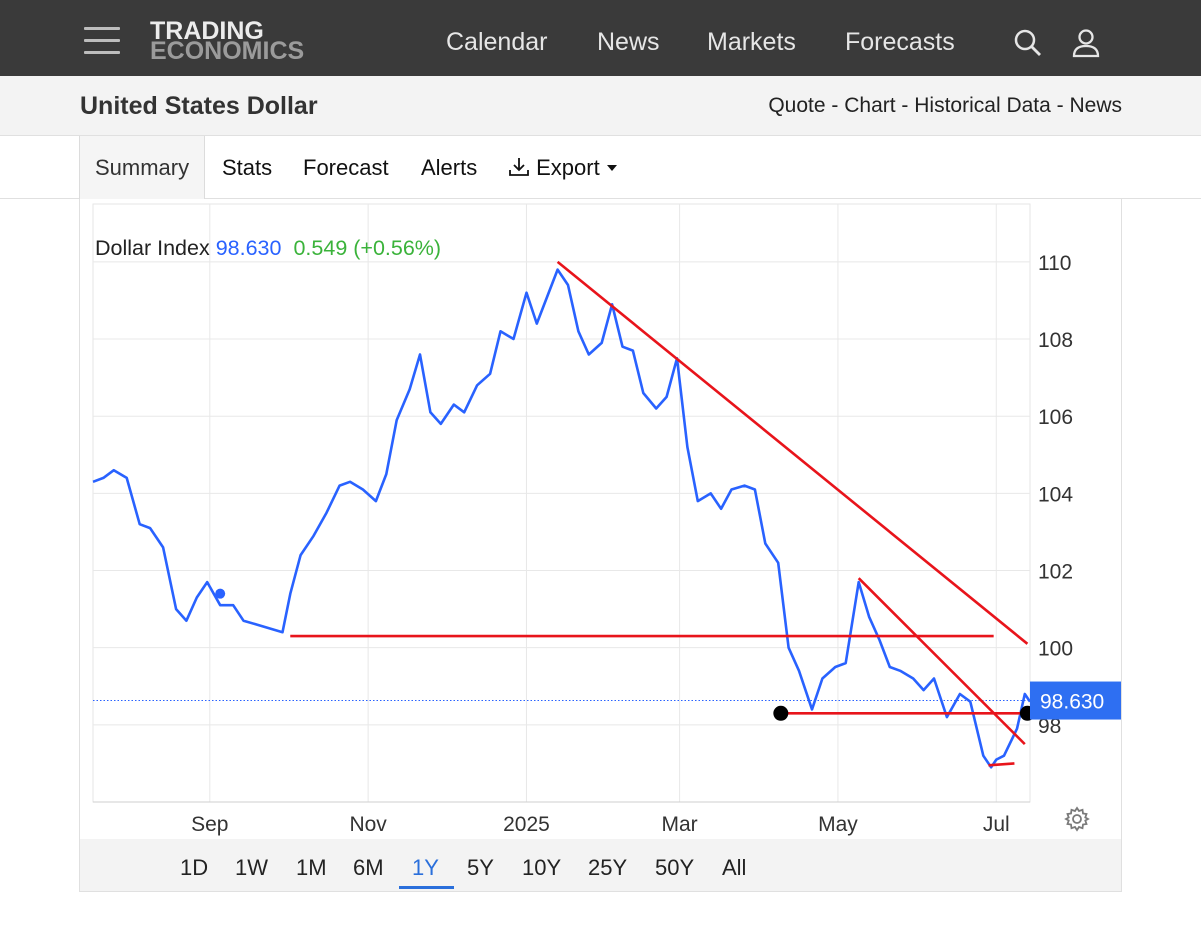 The height and width of the screenshot is (925, 1201). I want to click on site-logo: TRADING ECONOMICS, so click(227, 41).